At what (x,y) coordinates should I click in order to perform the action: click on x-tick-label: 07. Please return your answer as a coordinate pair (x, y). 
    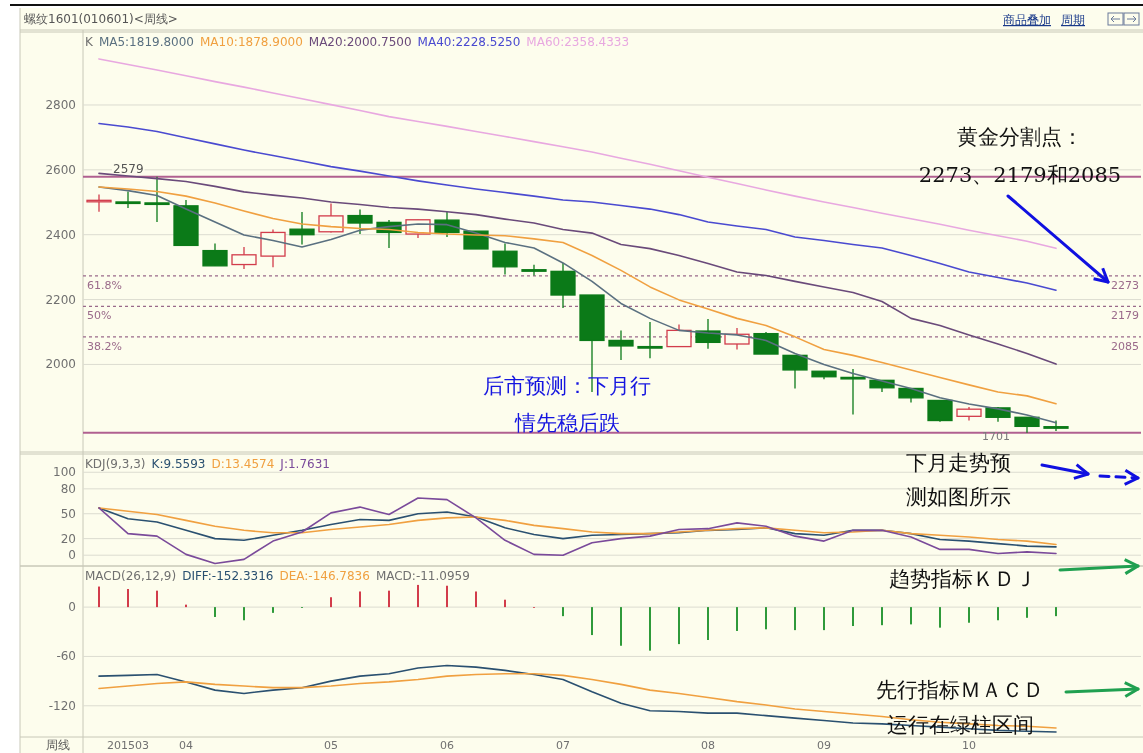
    Looking at the image, I should click on (563, 745).